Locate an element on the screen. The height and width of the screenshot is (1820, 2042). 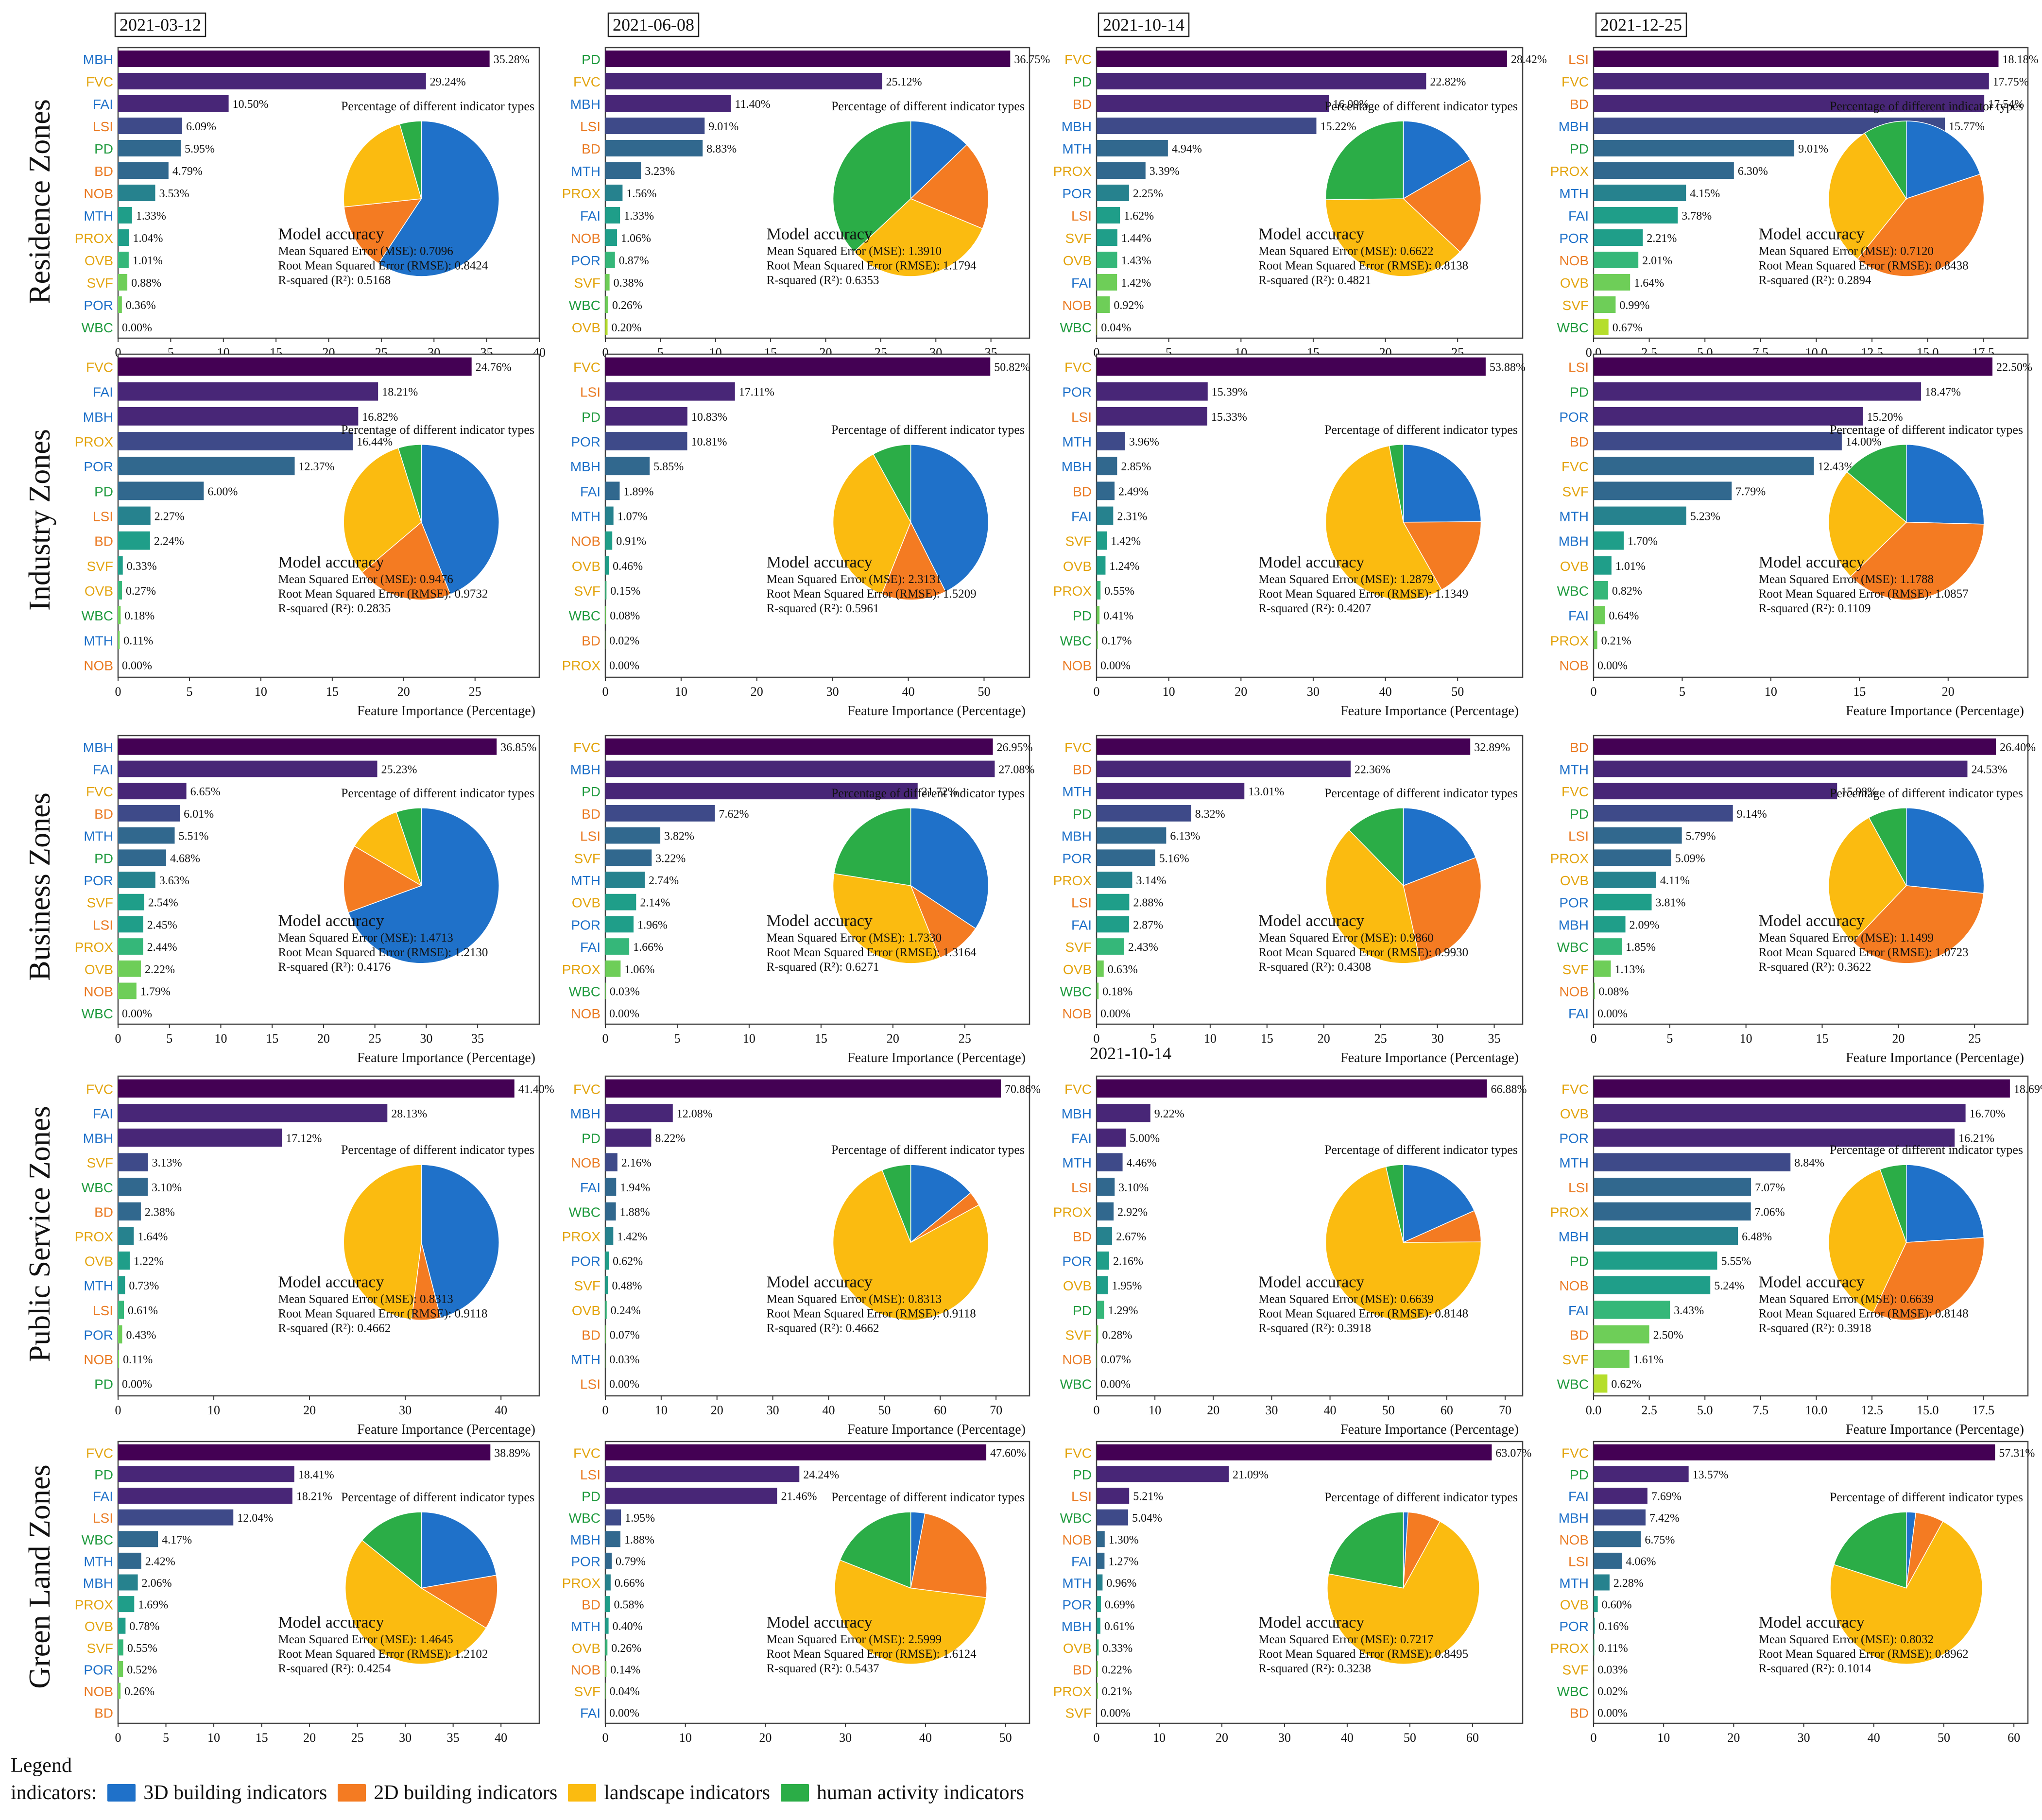
bar-value-lsi: 22.50% is located at coordinates (2014, 367).